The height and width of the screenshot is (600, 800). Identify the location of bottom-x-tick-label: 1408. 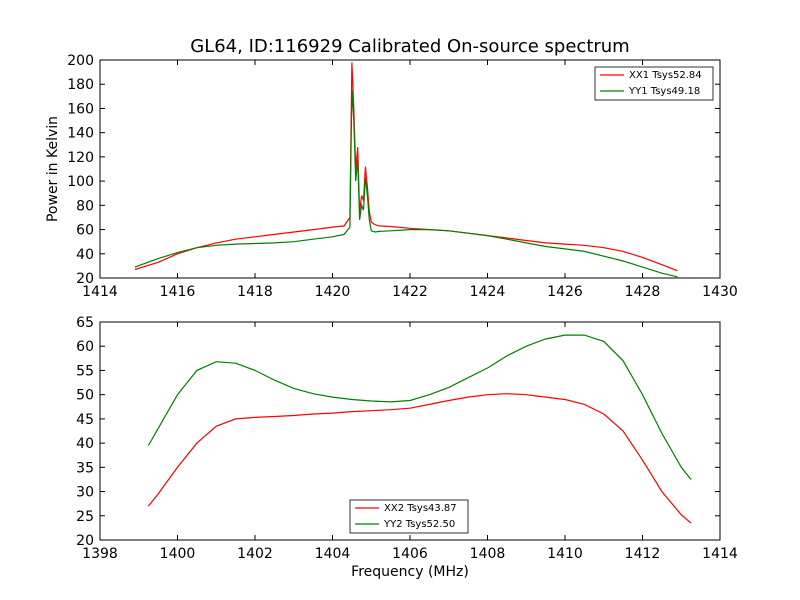
(488, 554).